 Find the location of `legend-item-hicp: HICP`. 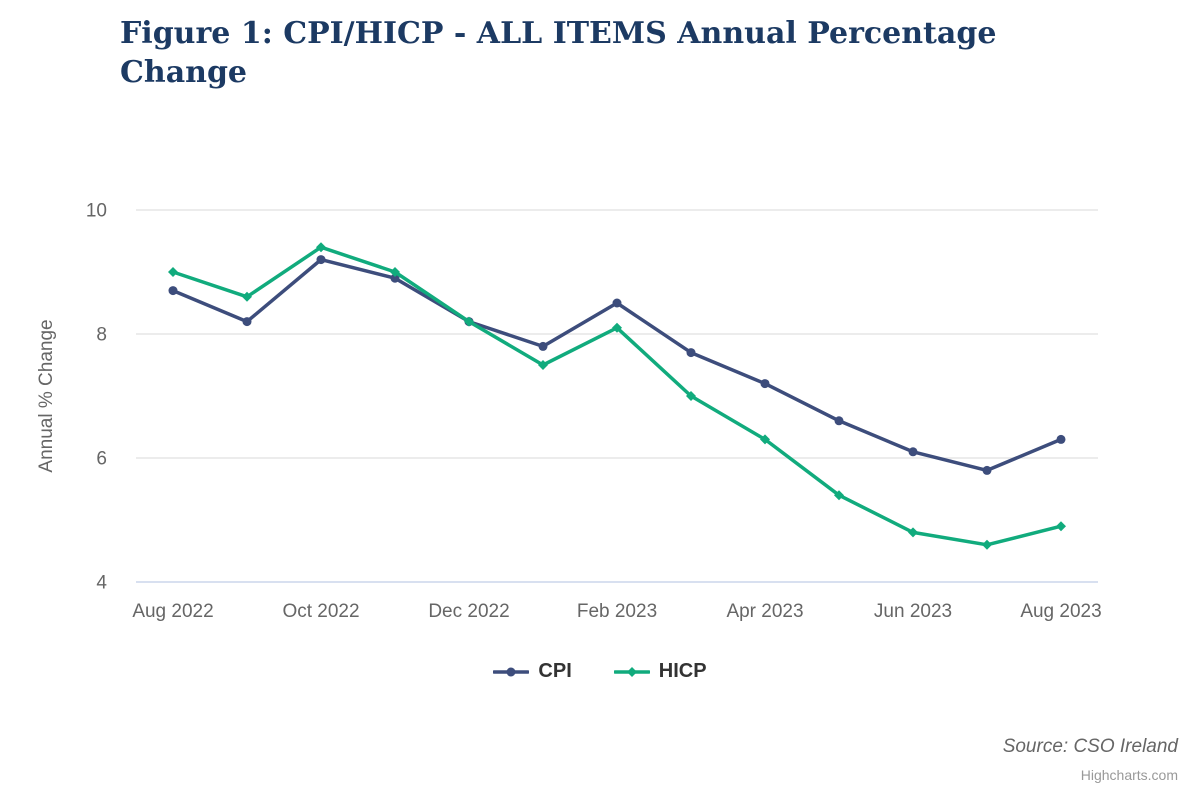

legend-item-hicp: HICP is located at coordinates (660, 671).